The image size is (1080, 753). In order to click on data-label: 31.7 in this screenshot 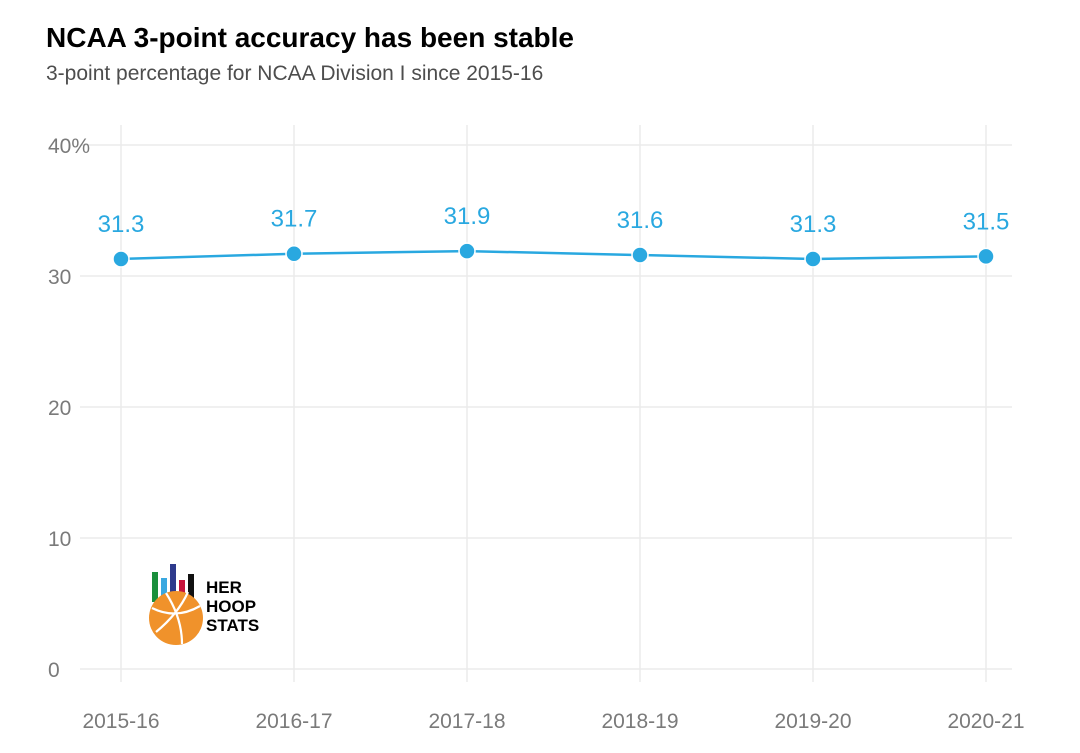, I will do `click(294, 219)`.